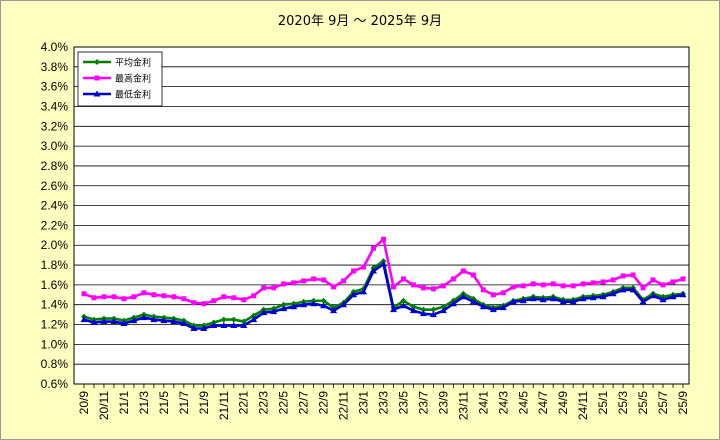 The height and width of the screenshot is (440, 720). I want to click on x-tick-label: 24/3, so click(503, 403).